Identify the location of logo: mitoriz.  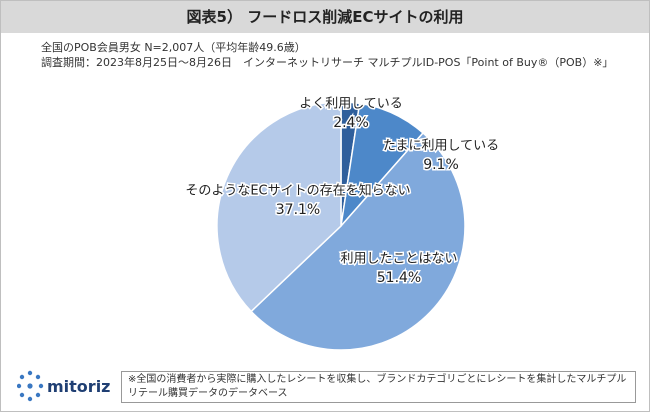
(63, 386).